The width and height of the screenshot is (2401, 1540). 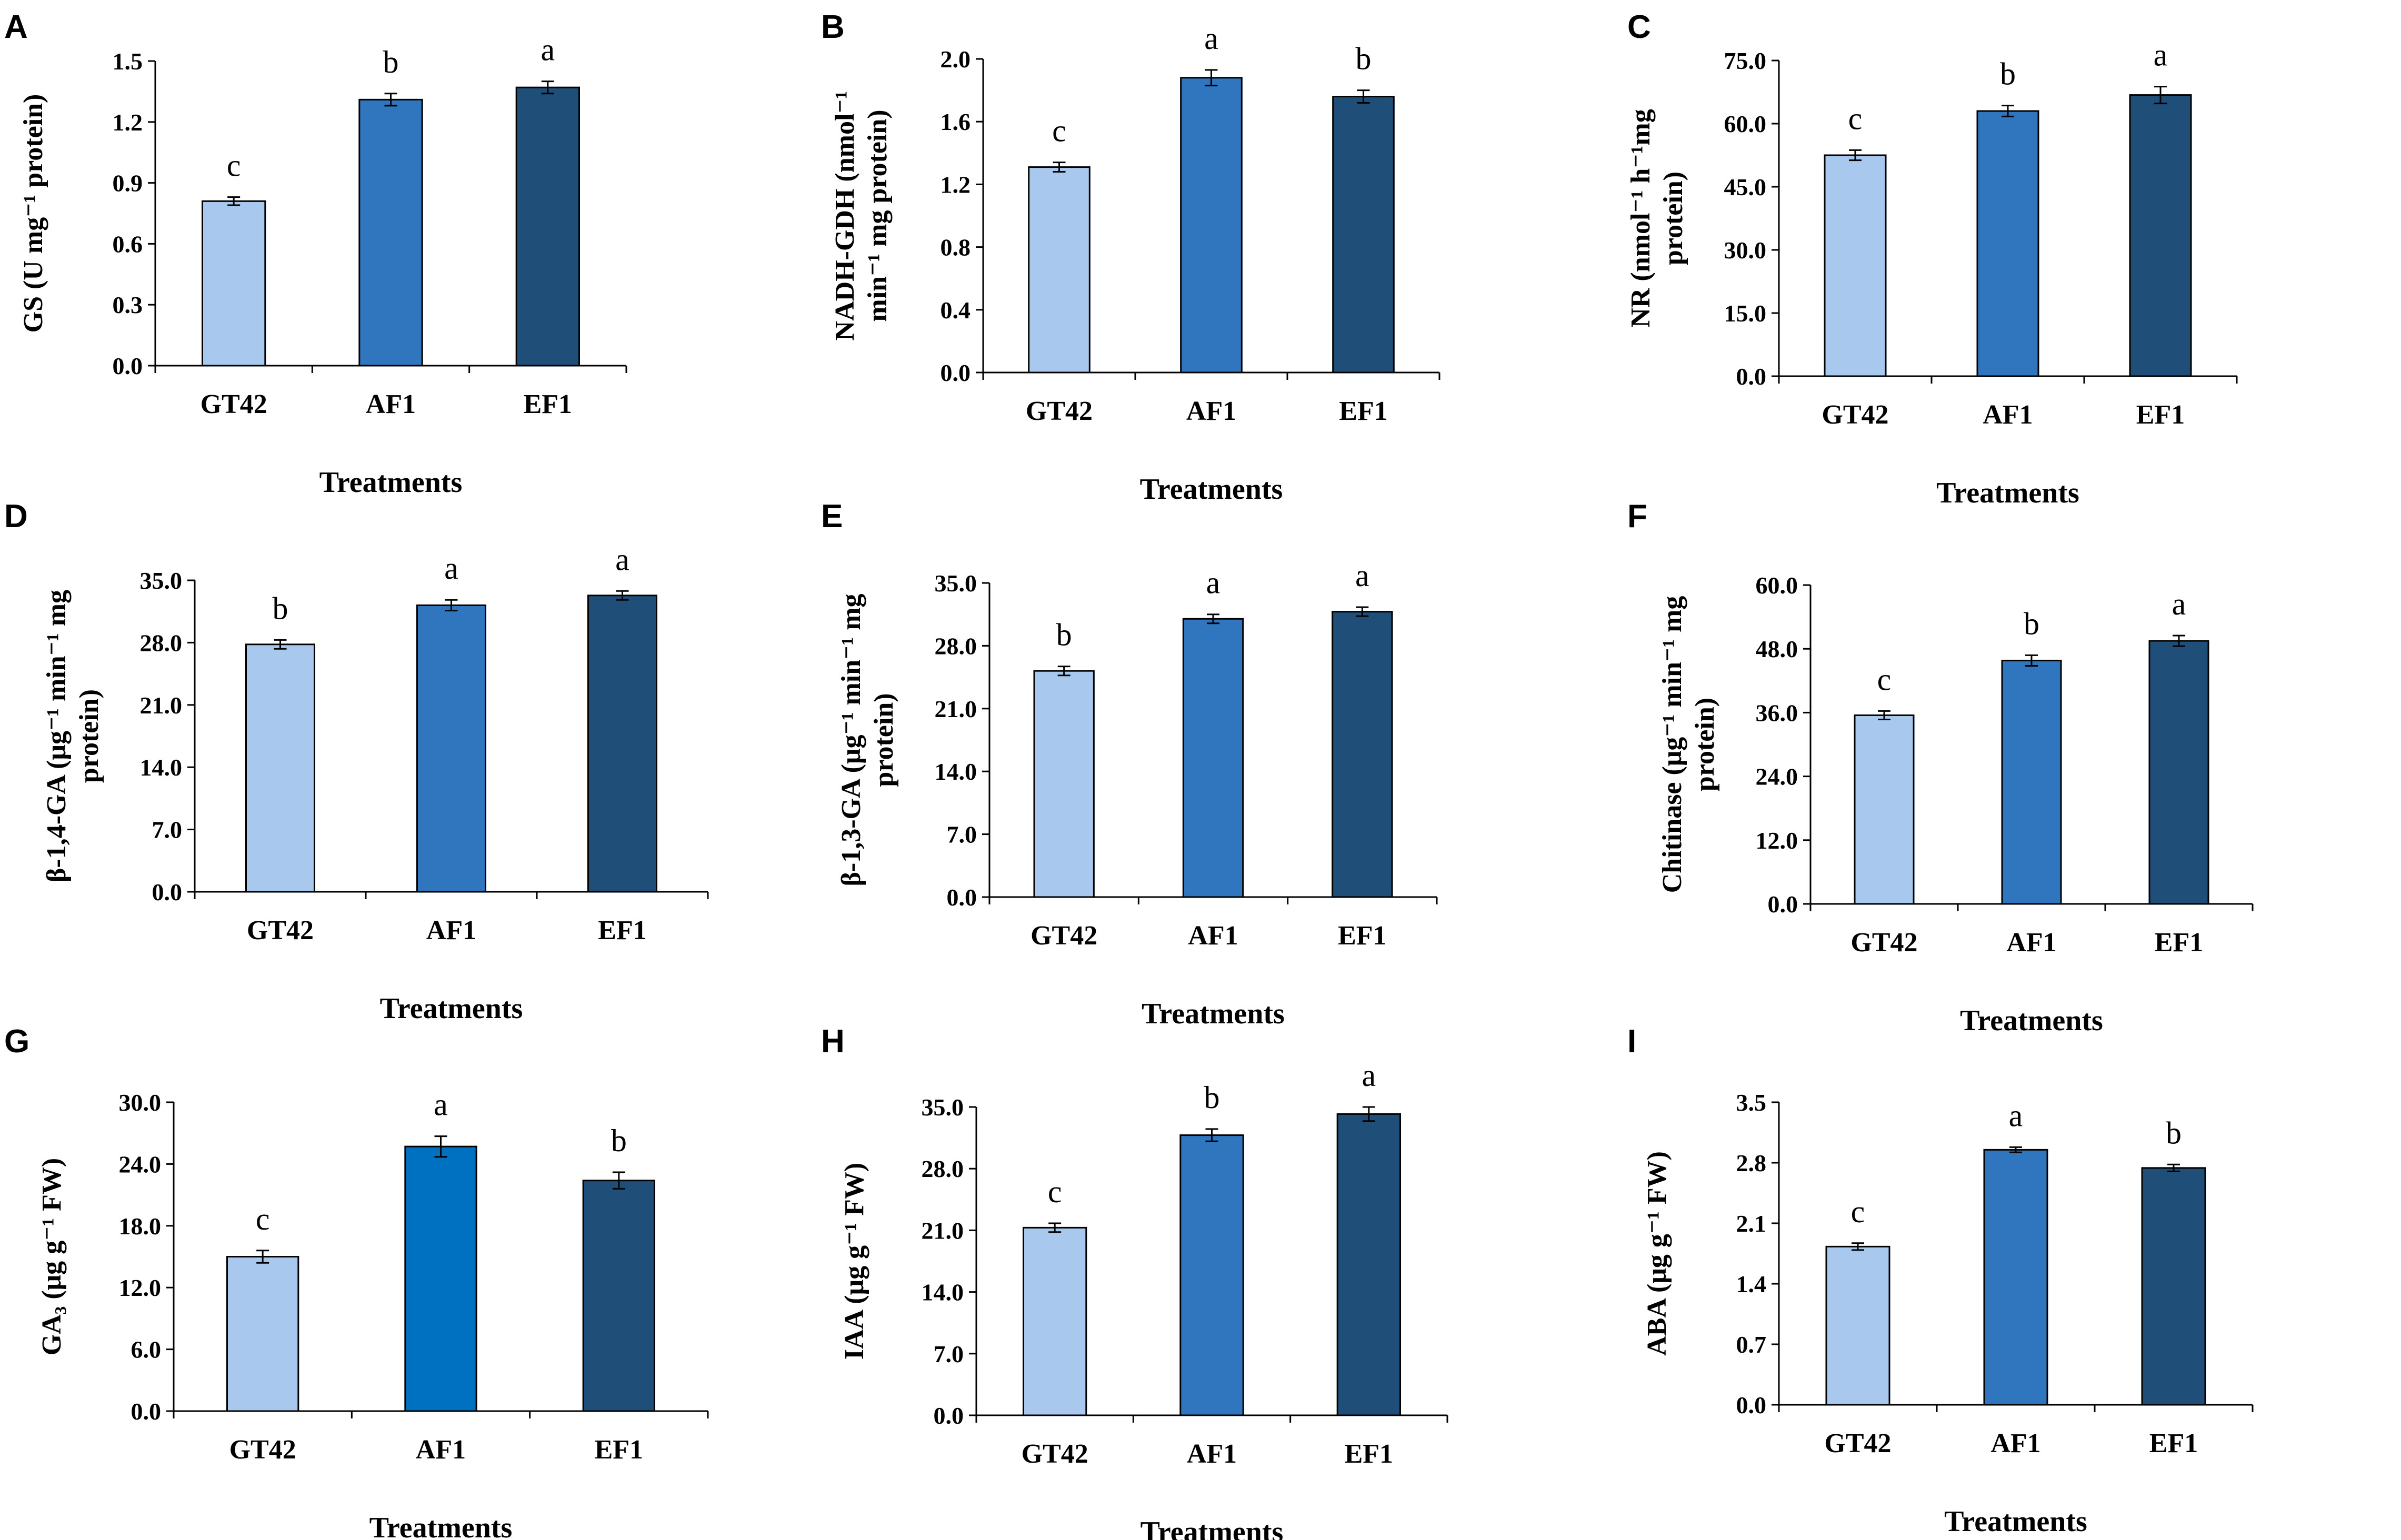 I want to click on y-axis-title: min⁻¹ mg protein), so click(x=878, y=215).